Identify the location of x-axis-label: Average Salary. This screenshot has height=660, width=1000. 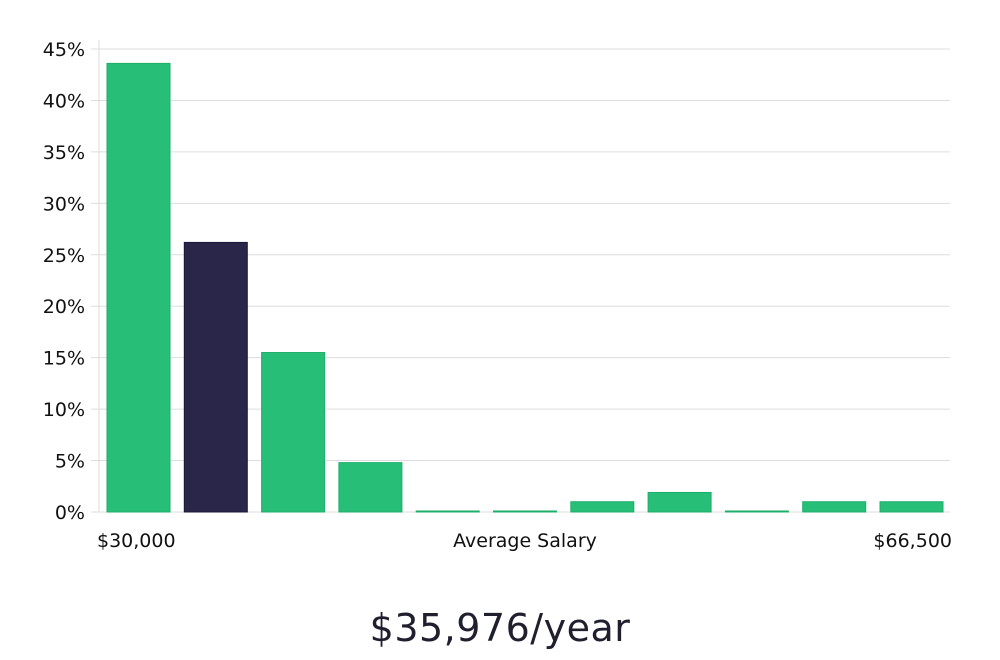
(525, 541).